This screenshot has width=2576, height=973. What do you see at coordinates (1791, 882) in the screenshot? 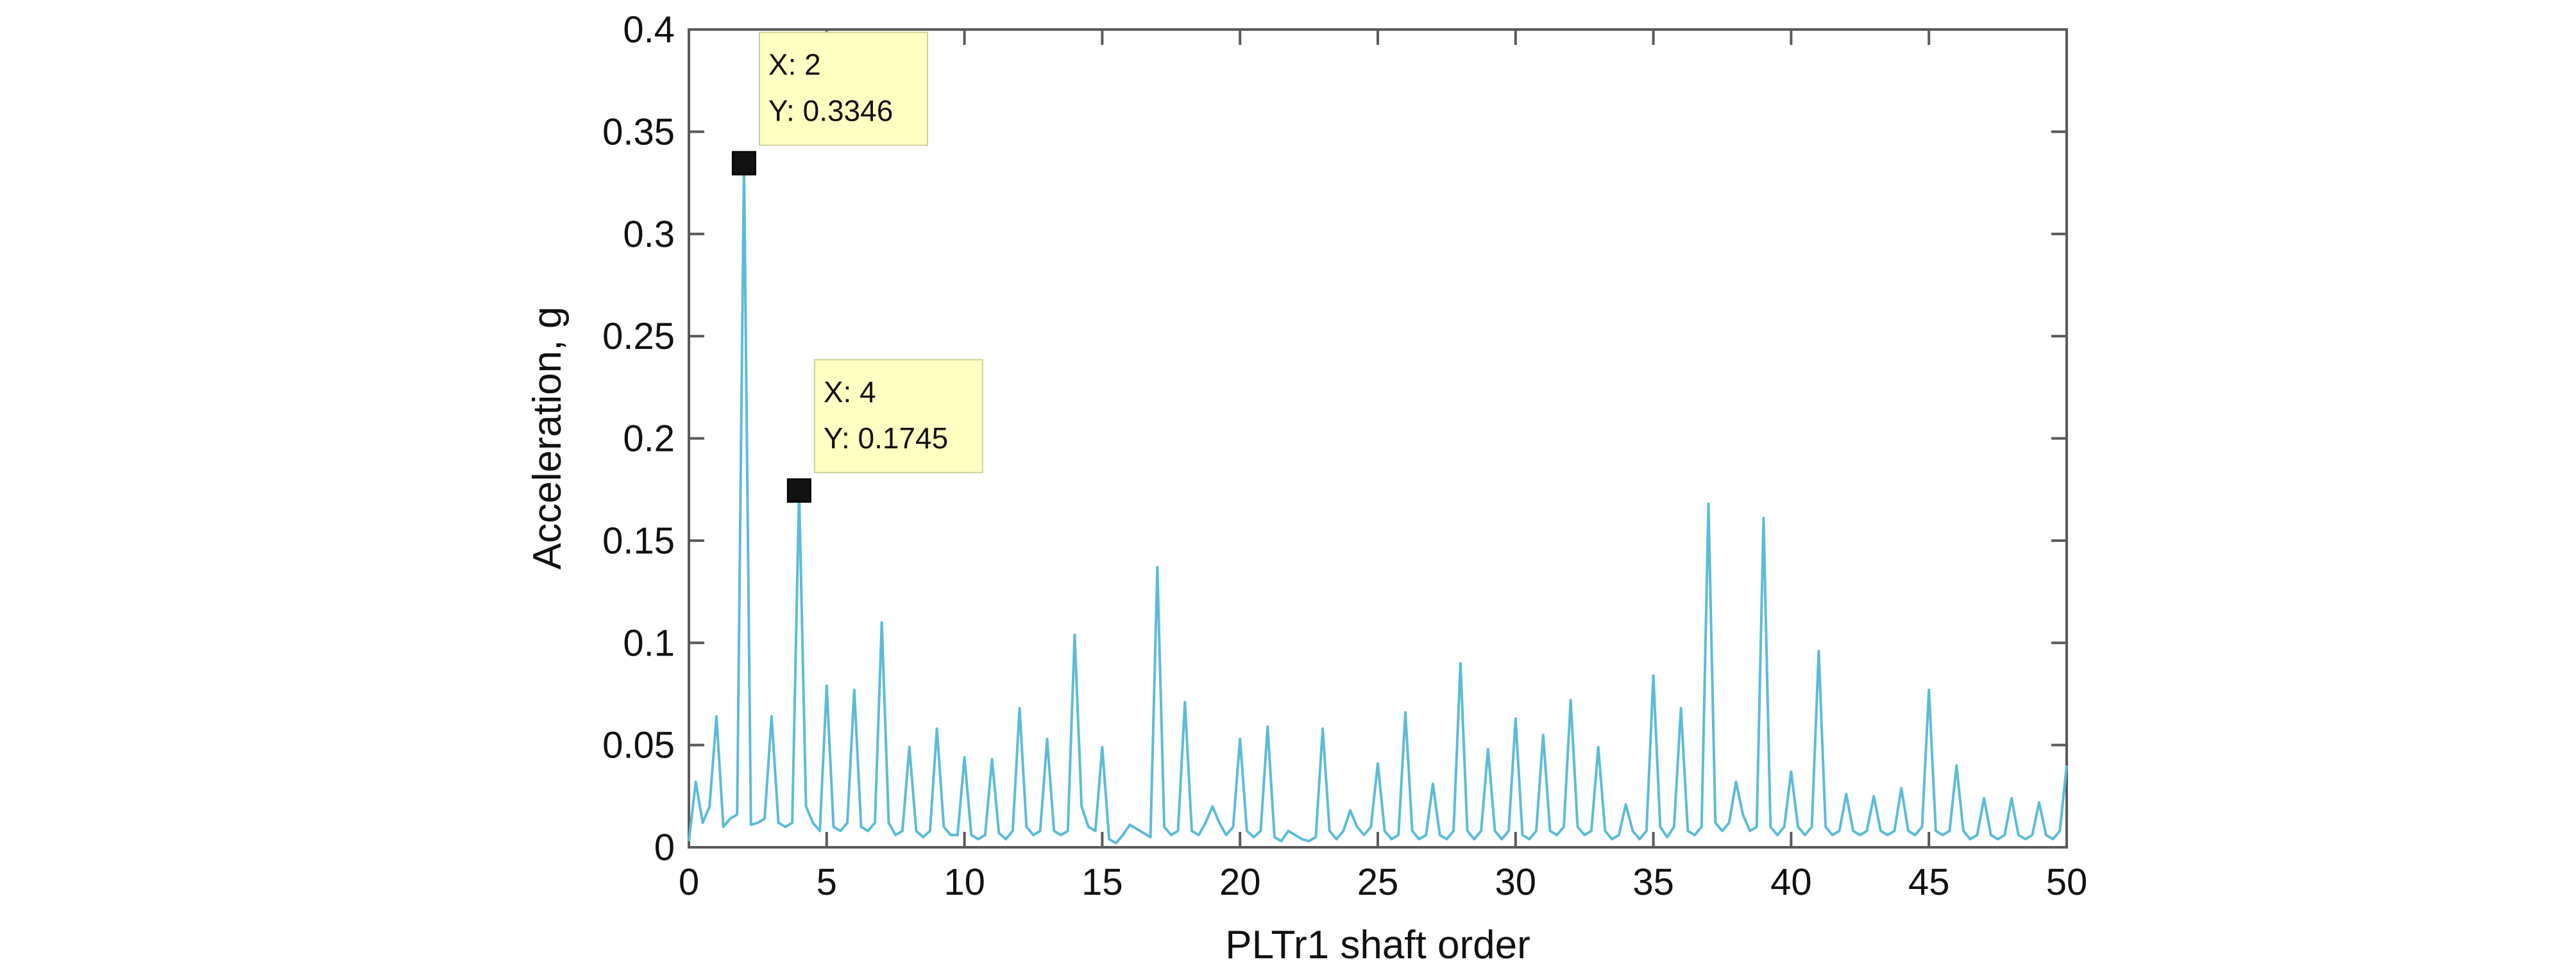
I see `x-tick-label: 40` at bounding box center [1791, 882].